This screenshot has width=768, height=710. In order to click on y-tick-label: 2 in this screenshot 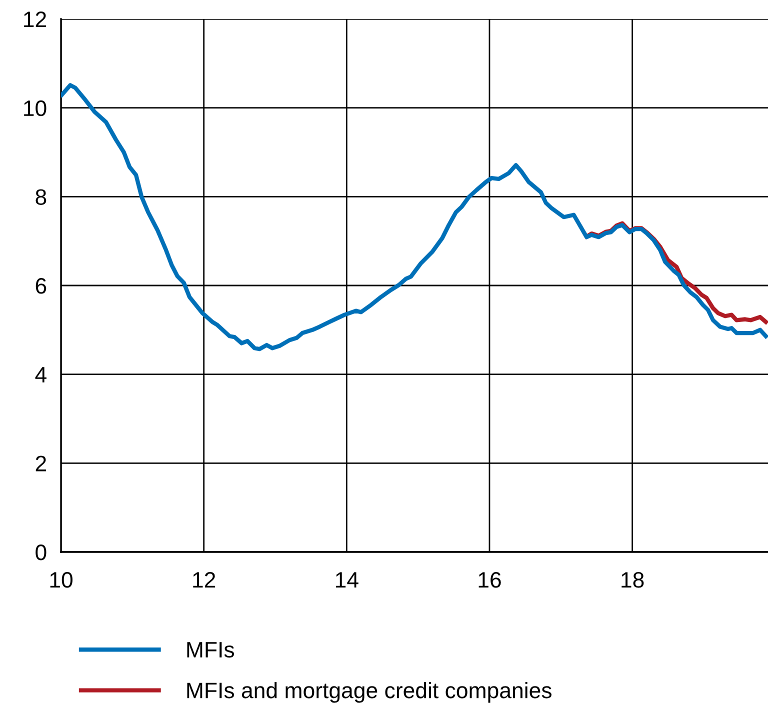, I will do `click(41, 464)`.